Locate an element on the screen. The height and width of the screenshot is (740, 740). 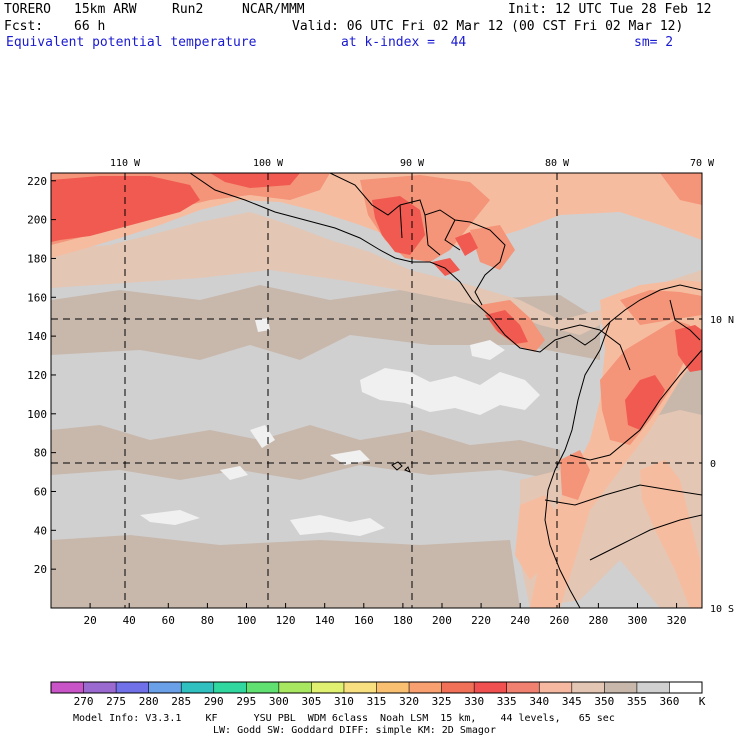
y-tick-label: 100 is located at coordinates (37, 414).